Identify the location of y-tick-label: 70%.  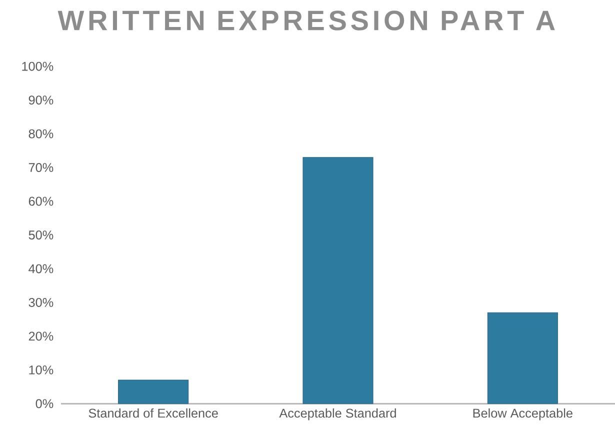
(41, 167).